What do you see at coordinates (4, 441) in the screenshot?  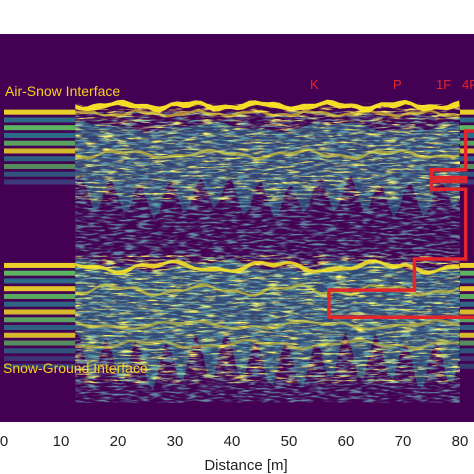 I see `x-tick-label: 0` at bounding box center [4, 441].